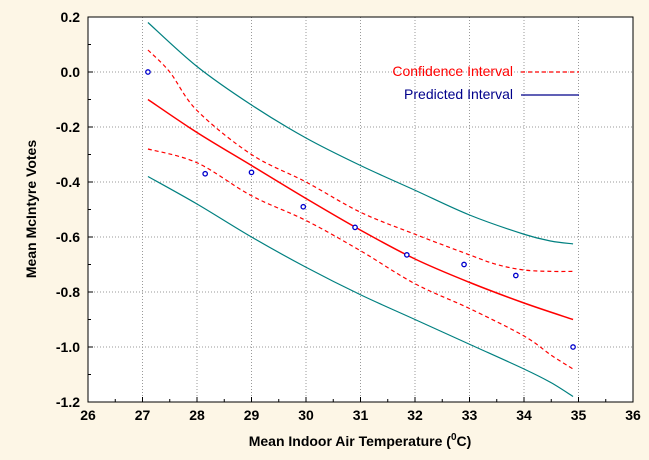 This screenshot has height=460, width=649. What do you see at coordinates (306, 415) in the screenshot?
I see `x-tick-label: 30` at bounding box center [306, 415].